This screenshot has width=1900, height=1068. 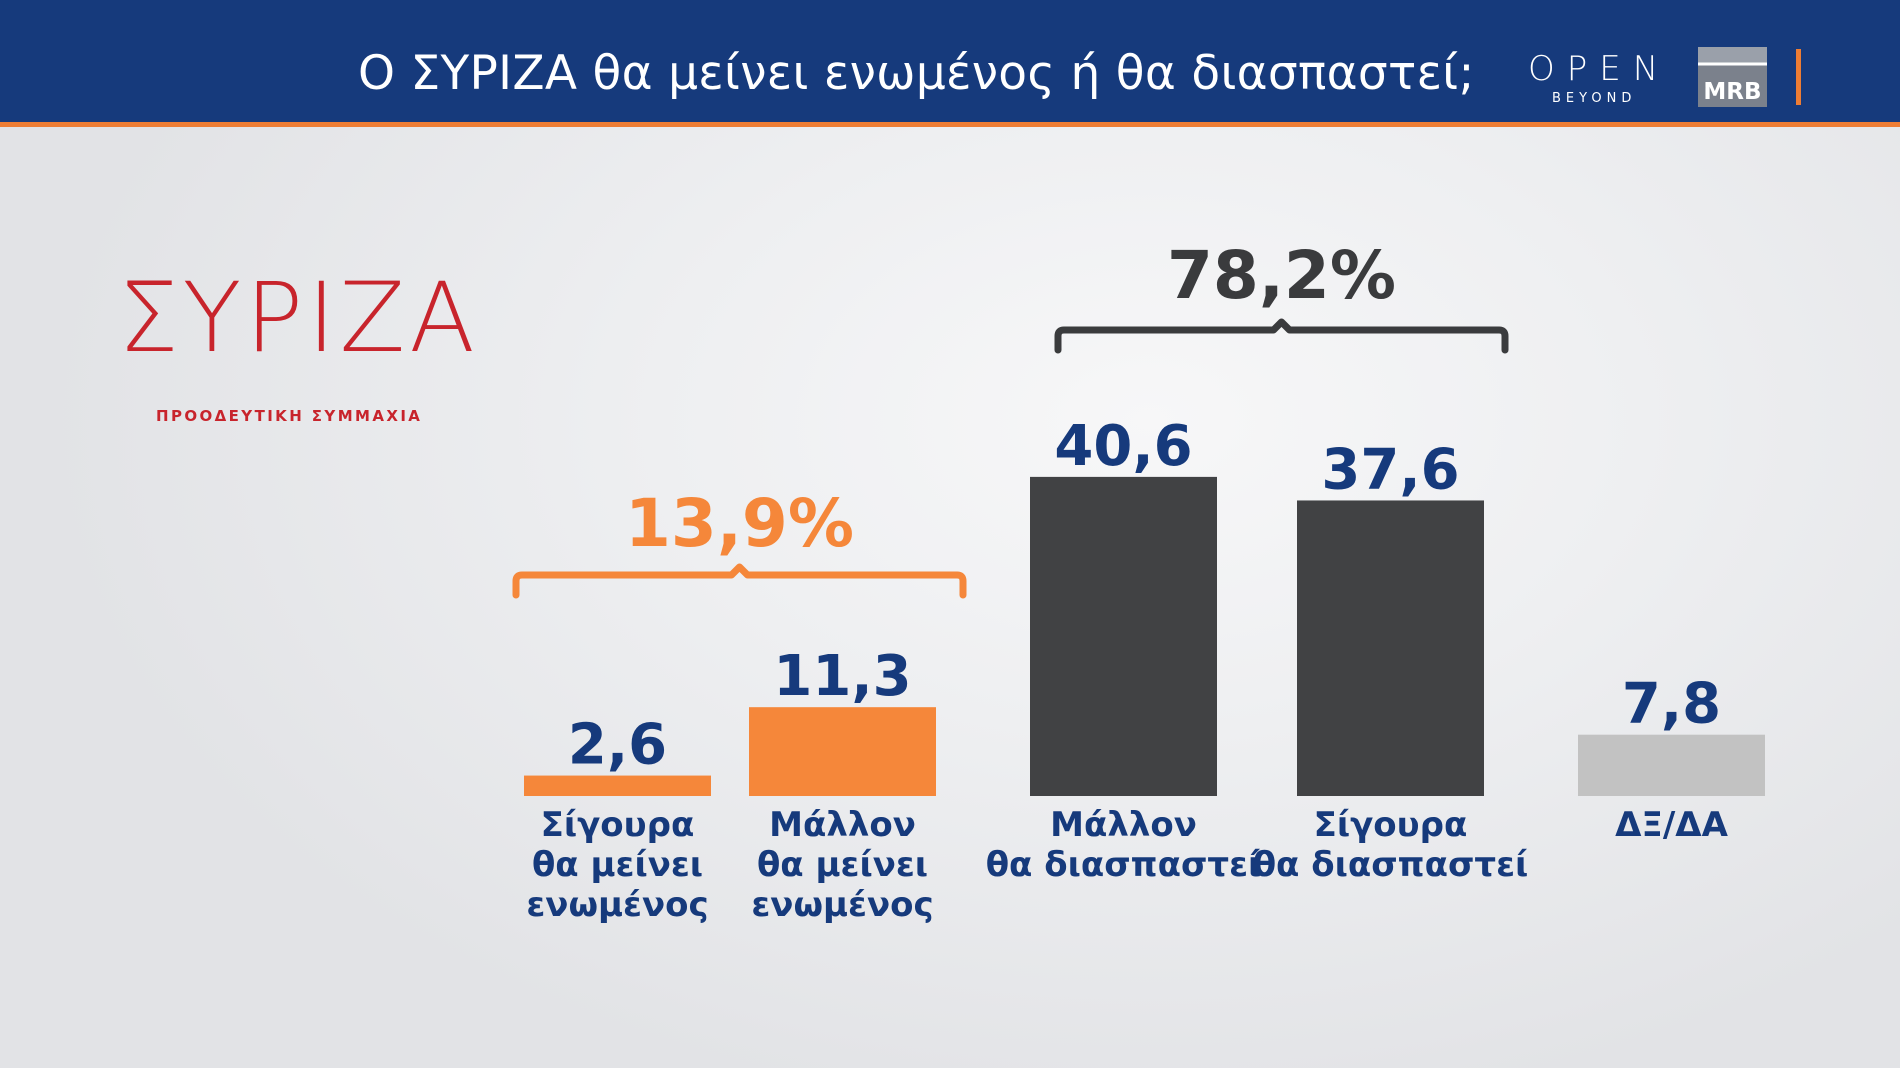 I want to click on header-accent-line, so click(x=950, y=124).